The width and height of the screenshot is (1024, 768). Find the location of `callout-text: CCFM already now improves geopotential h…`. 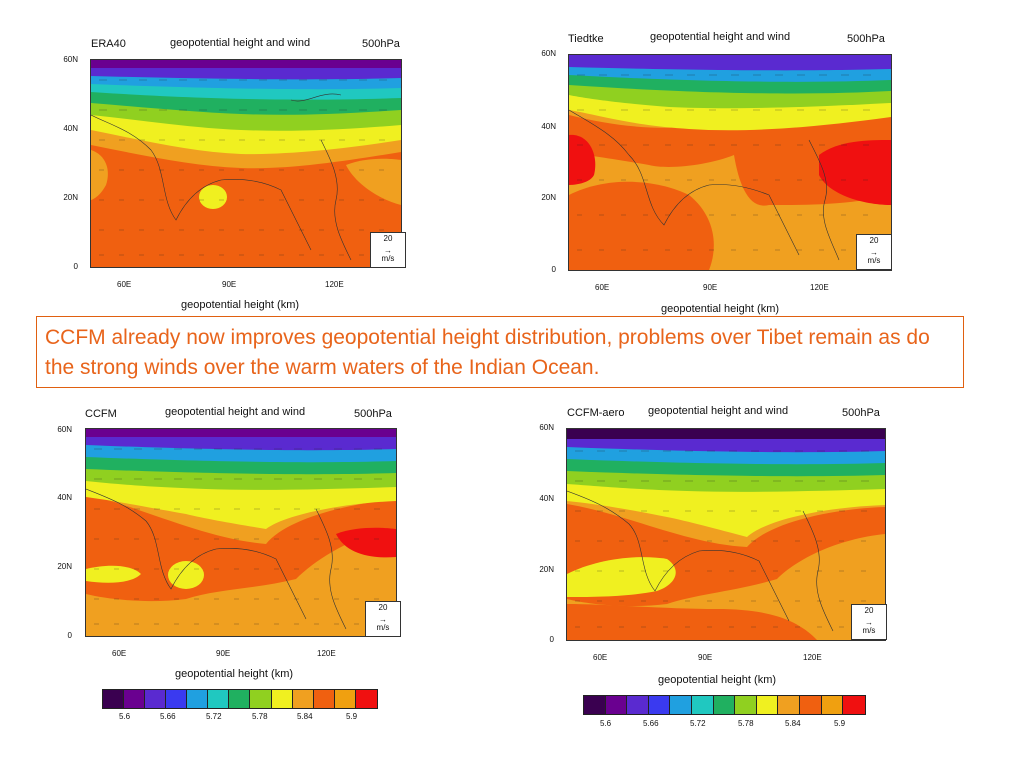

callout-text: CCFM already now improves geopotential h… is located at coordinates (500, 352).